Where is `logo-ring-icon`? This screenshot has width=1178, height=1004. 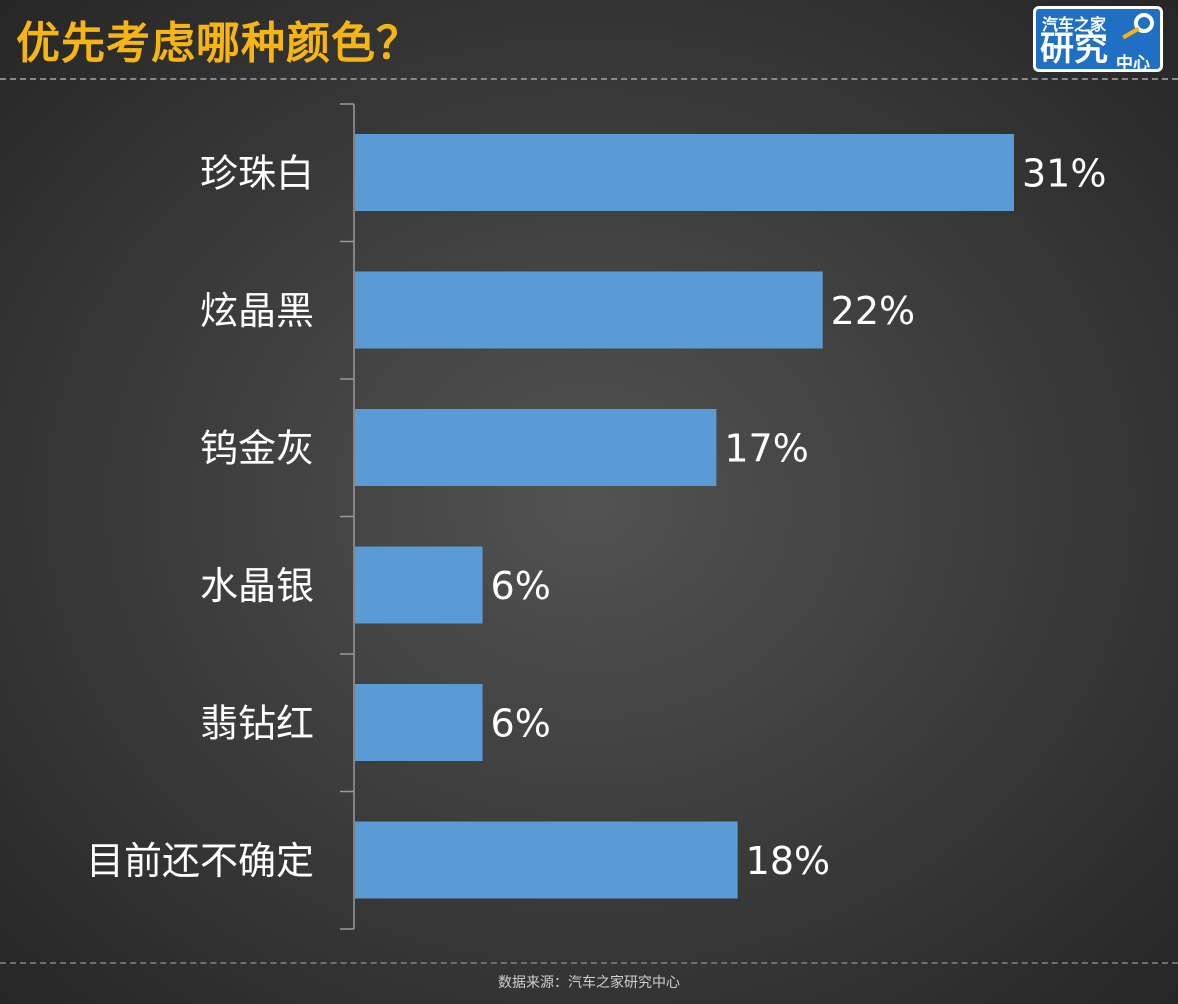
logo-ring-icon is located at coordinates (1144, 23).